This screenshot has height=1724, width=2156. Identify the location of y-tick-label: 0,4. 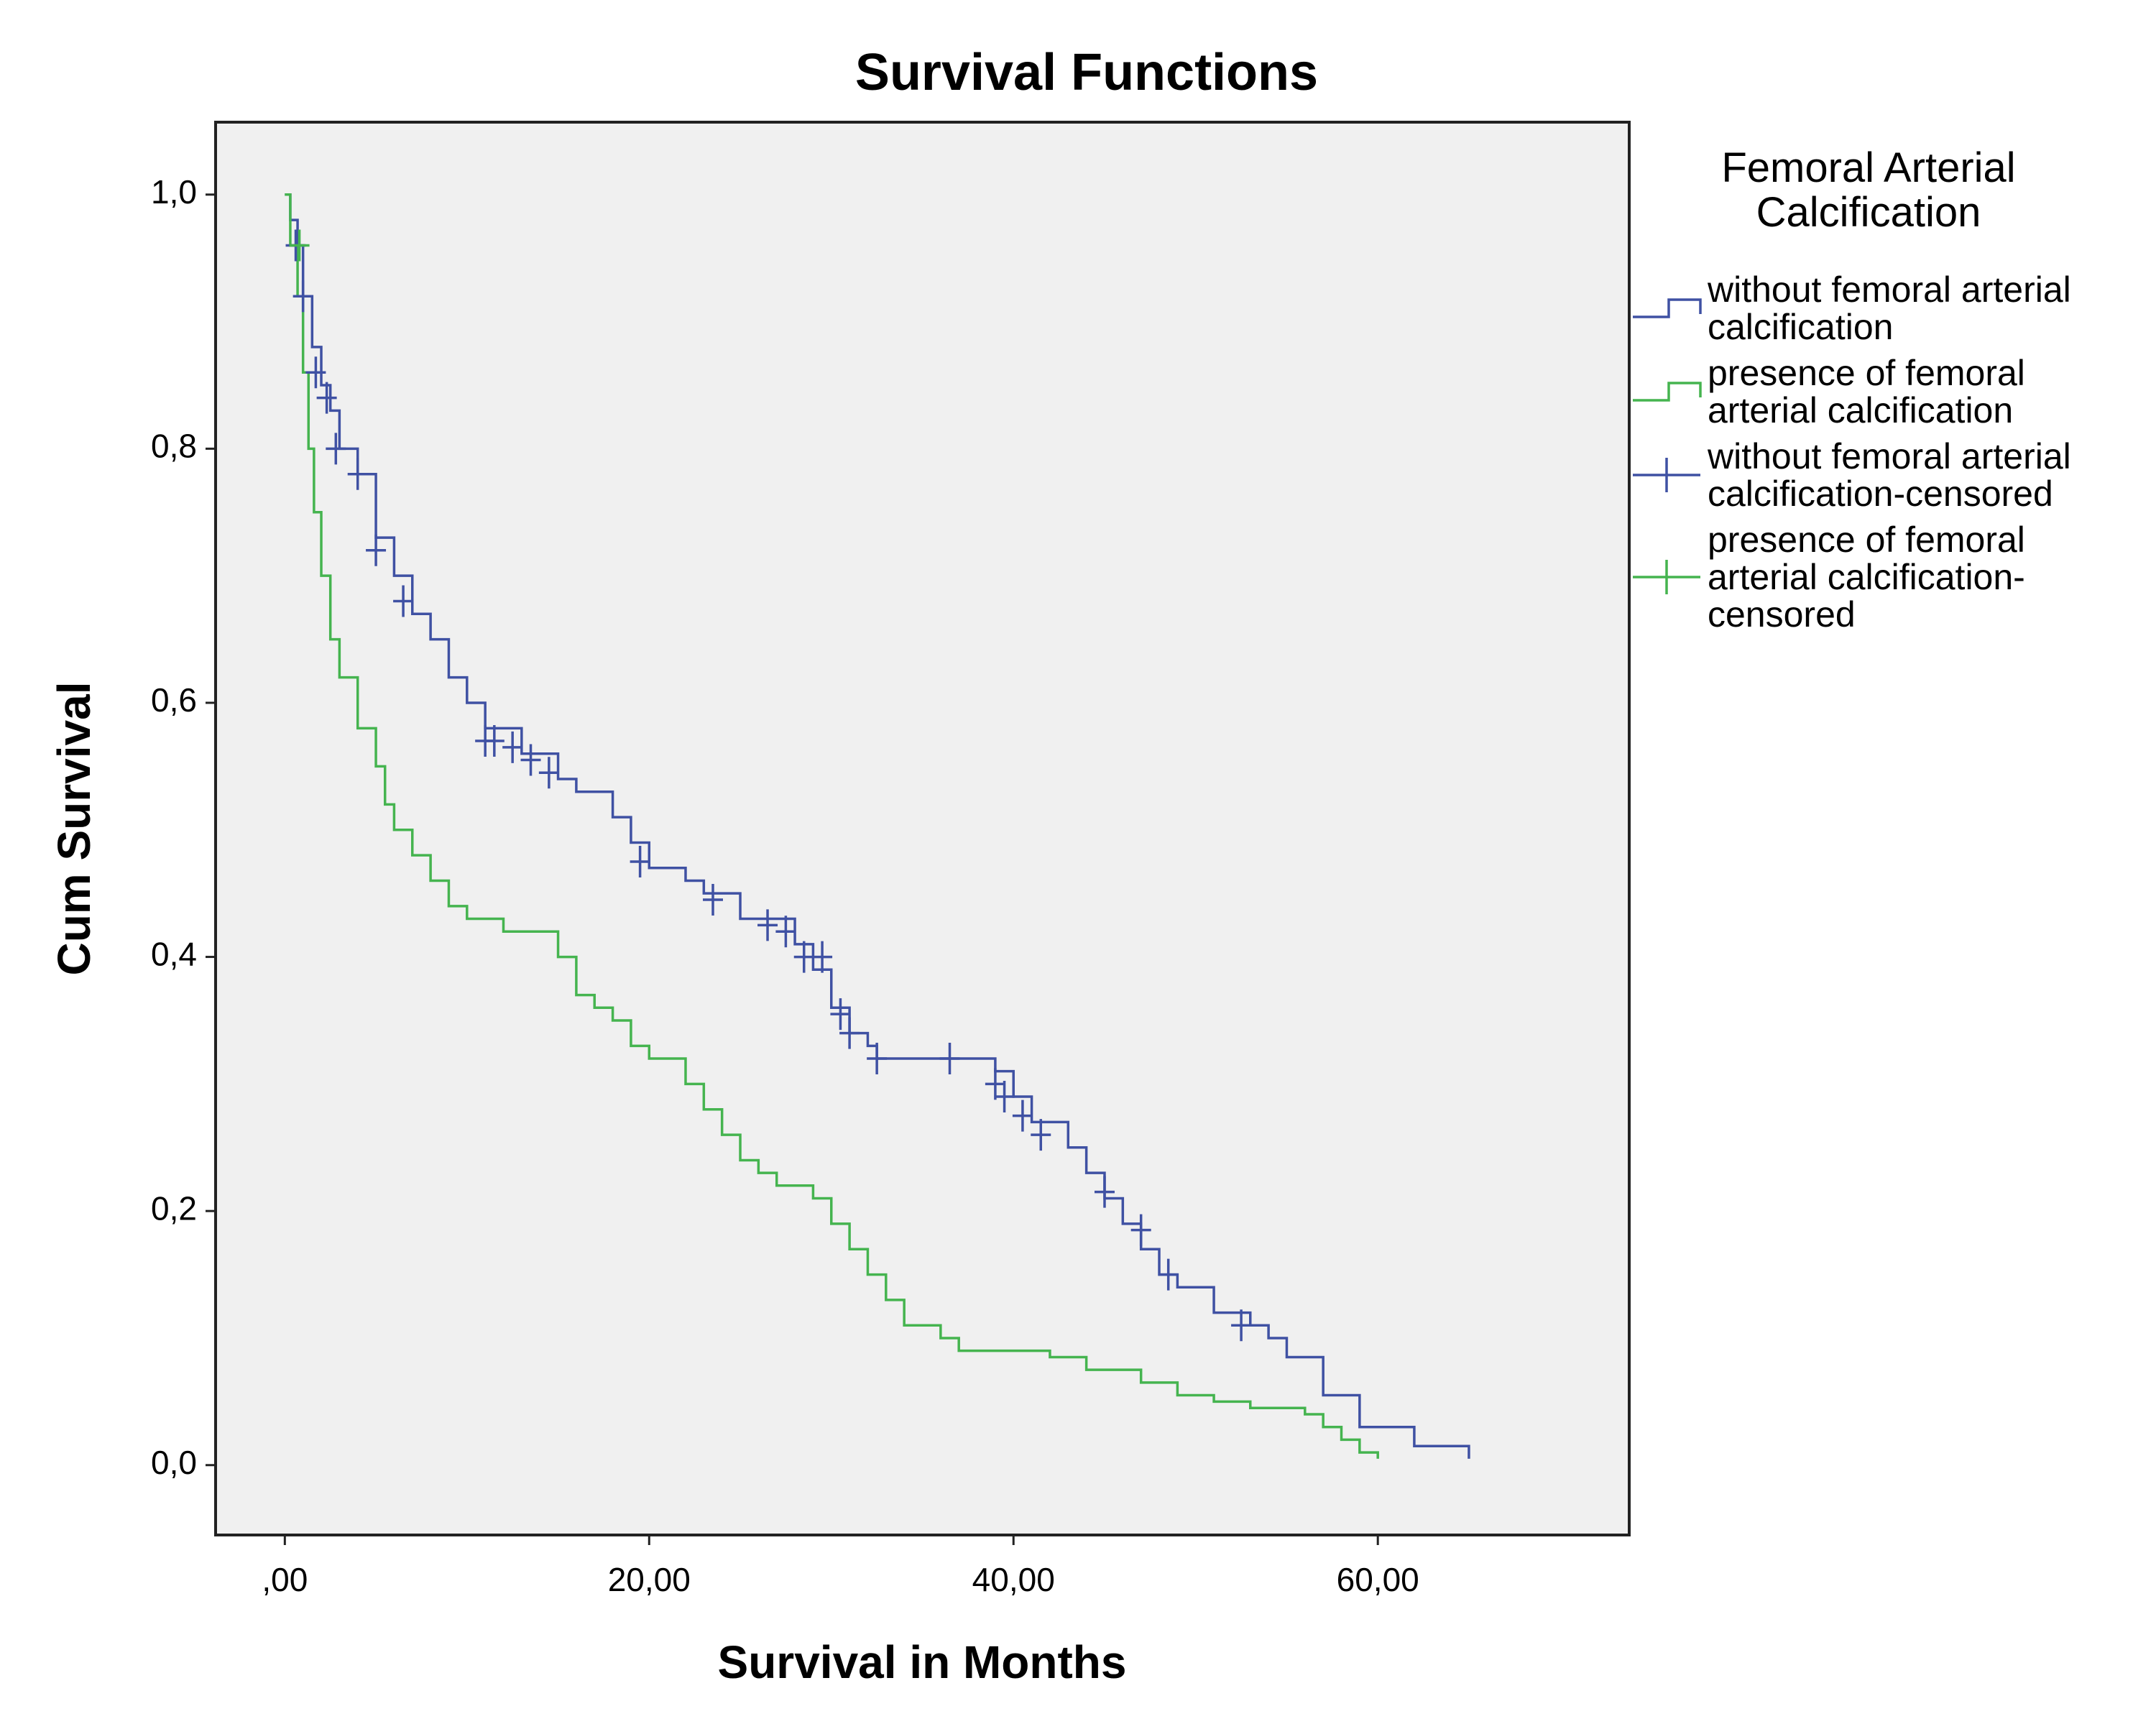
(174, 954).